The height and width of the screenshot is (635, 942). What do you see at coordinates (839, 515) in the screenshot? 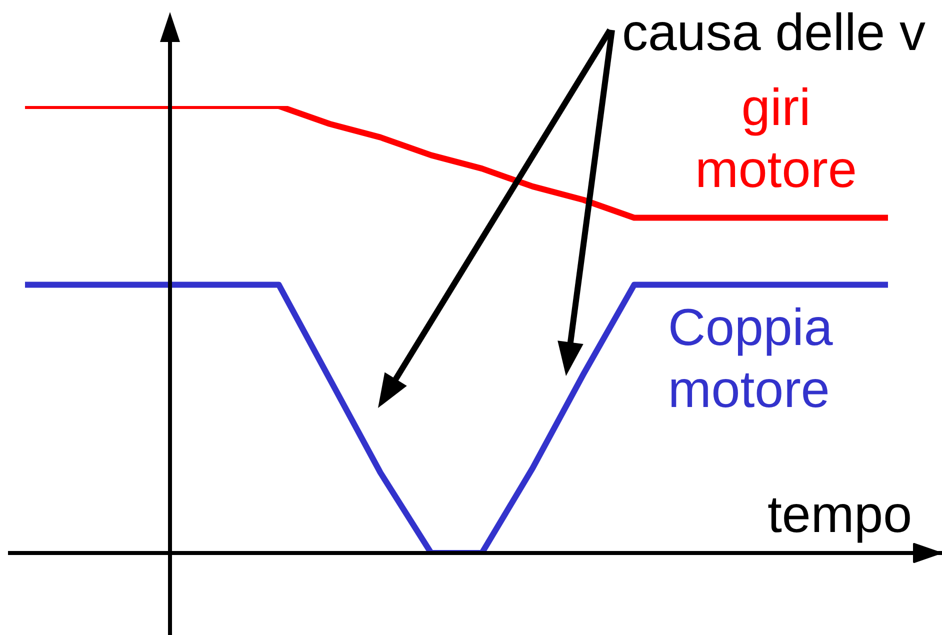
I see `x-axis-title: tempo` at bounding box center [839, 515].